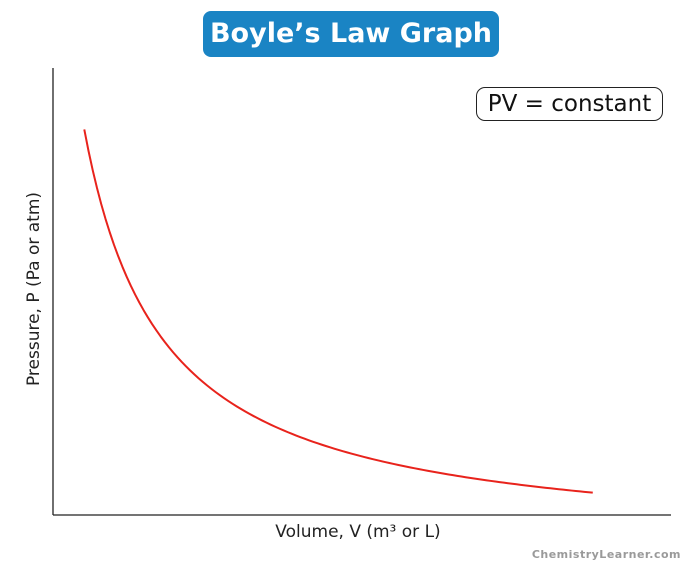 Image resolution: width=700 pixels, height=574 pixels. I want to click on chart-title: Boyle’s Law Graph, so click(351, 34).